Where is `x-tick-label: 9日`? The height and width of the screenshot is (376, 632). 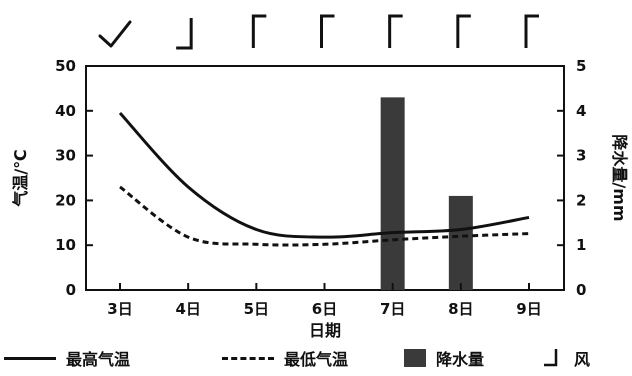
x-tick-label: 9日 is located at coordinates (528, 309).